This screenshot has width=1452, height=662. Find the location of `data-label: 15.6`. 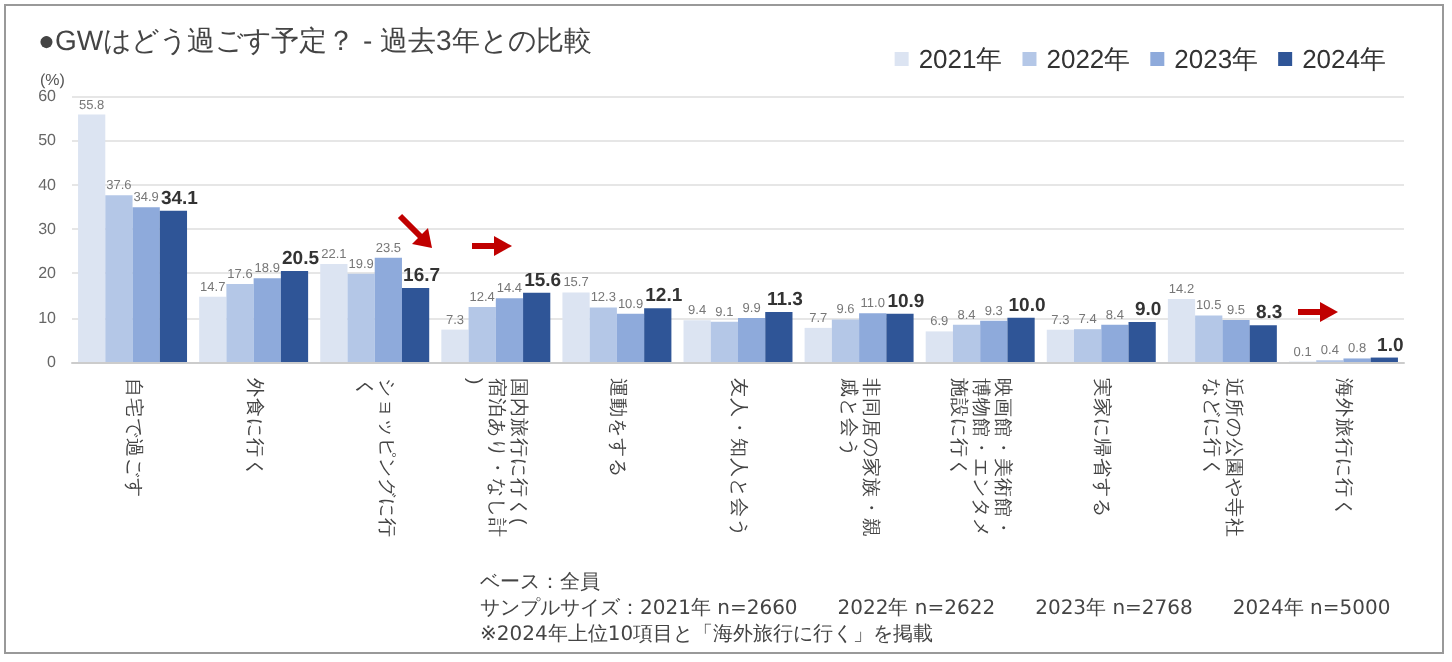

data-label: 15.6 is located at coordinates (543, 280).